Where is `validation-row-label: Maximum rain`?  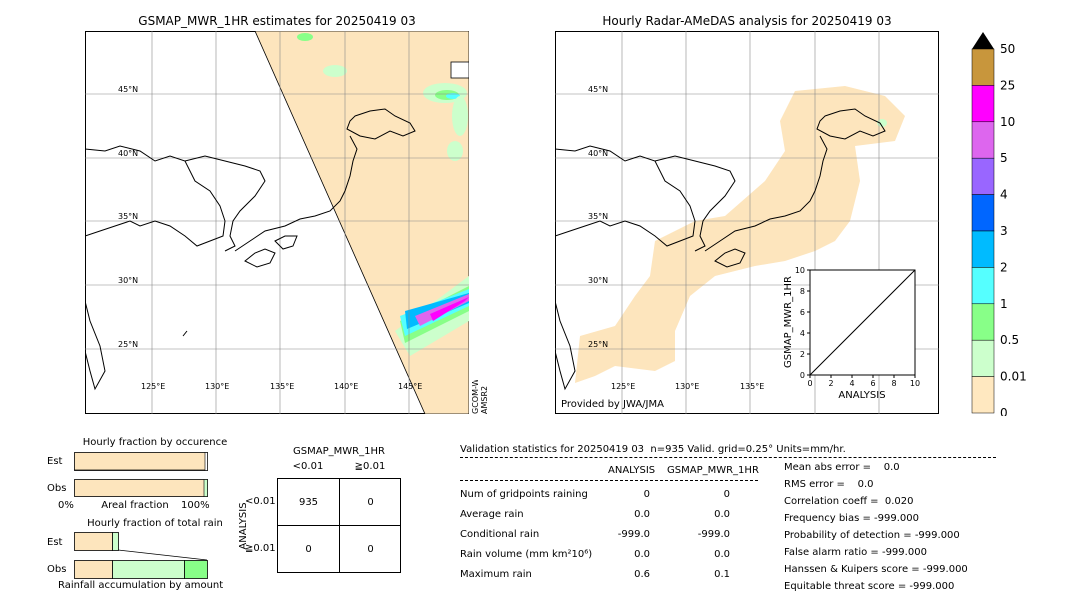
validation-row-label: Maximum rain is located at coordinates (496, 574).